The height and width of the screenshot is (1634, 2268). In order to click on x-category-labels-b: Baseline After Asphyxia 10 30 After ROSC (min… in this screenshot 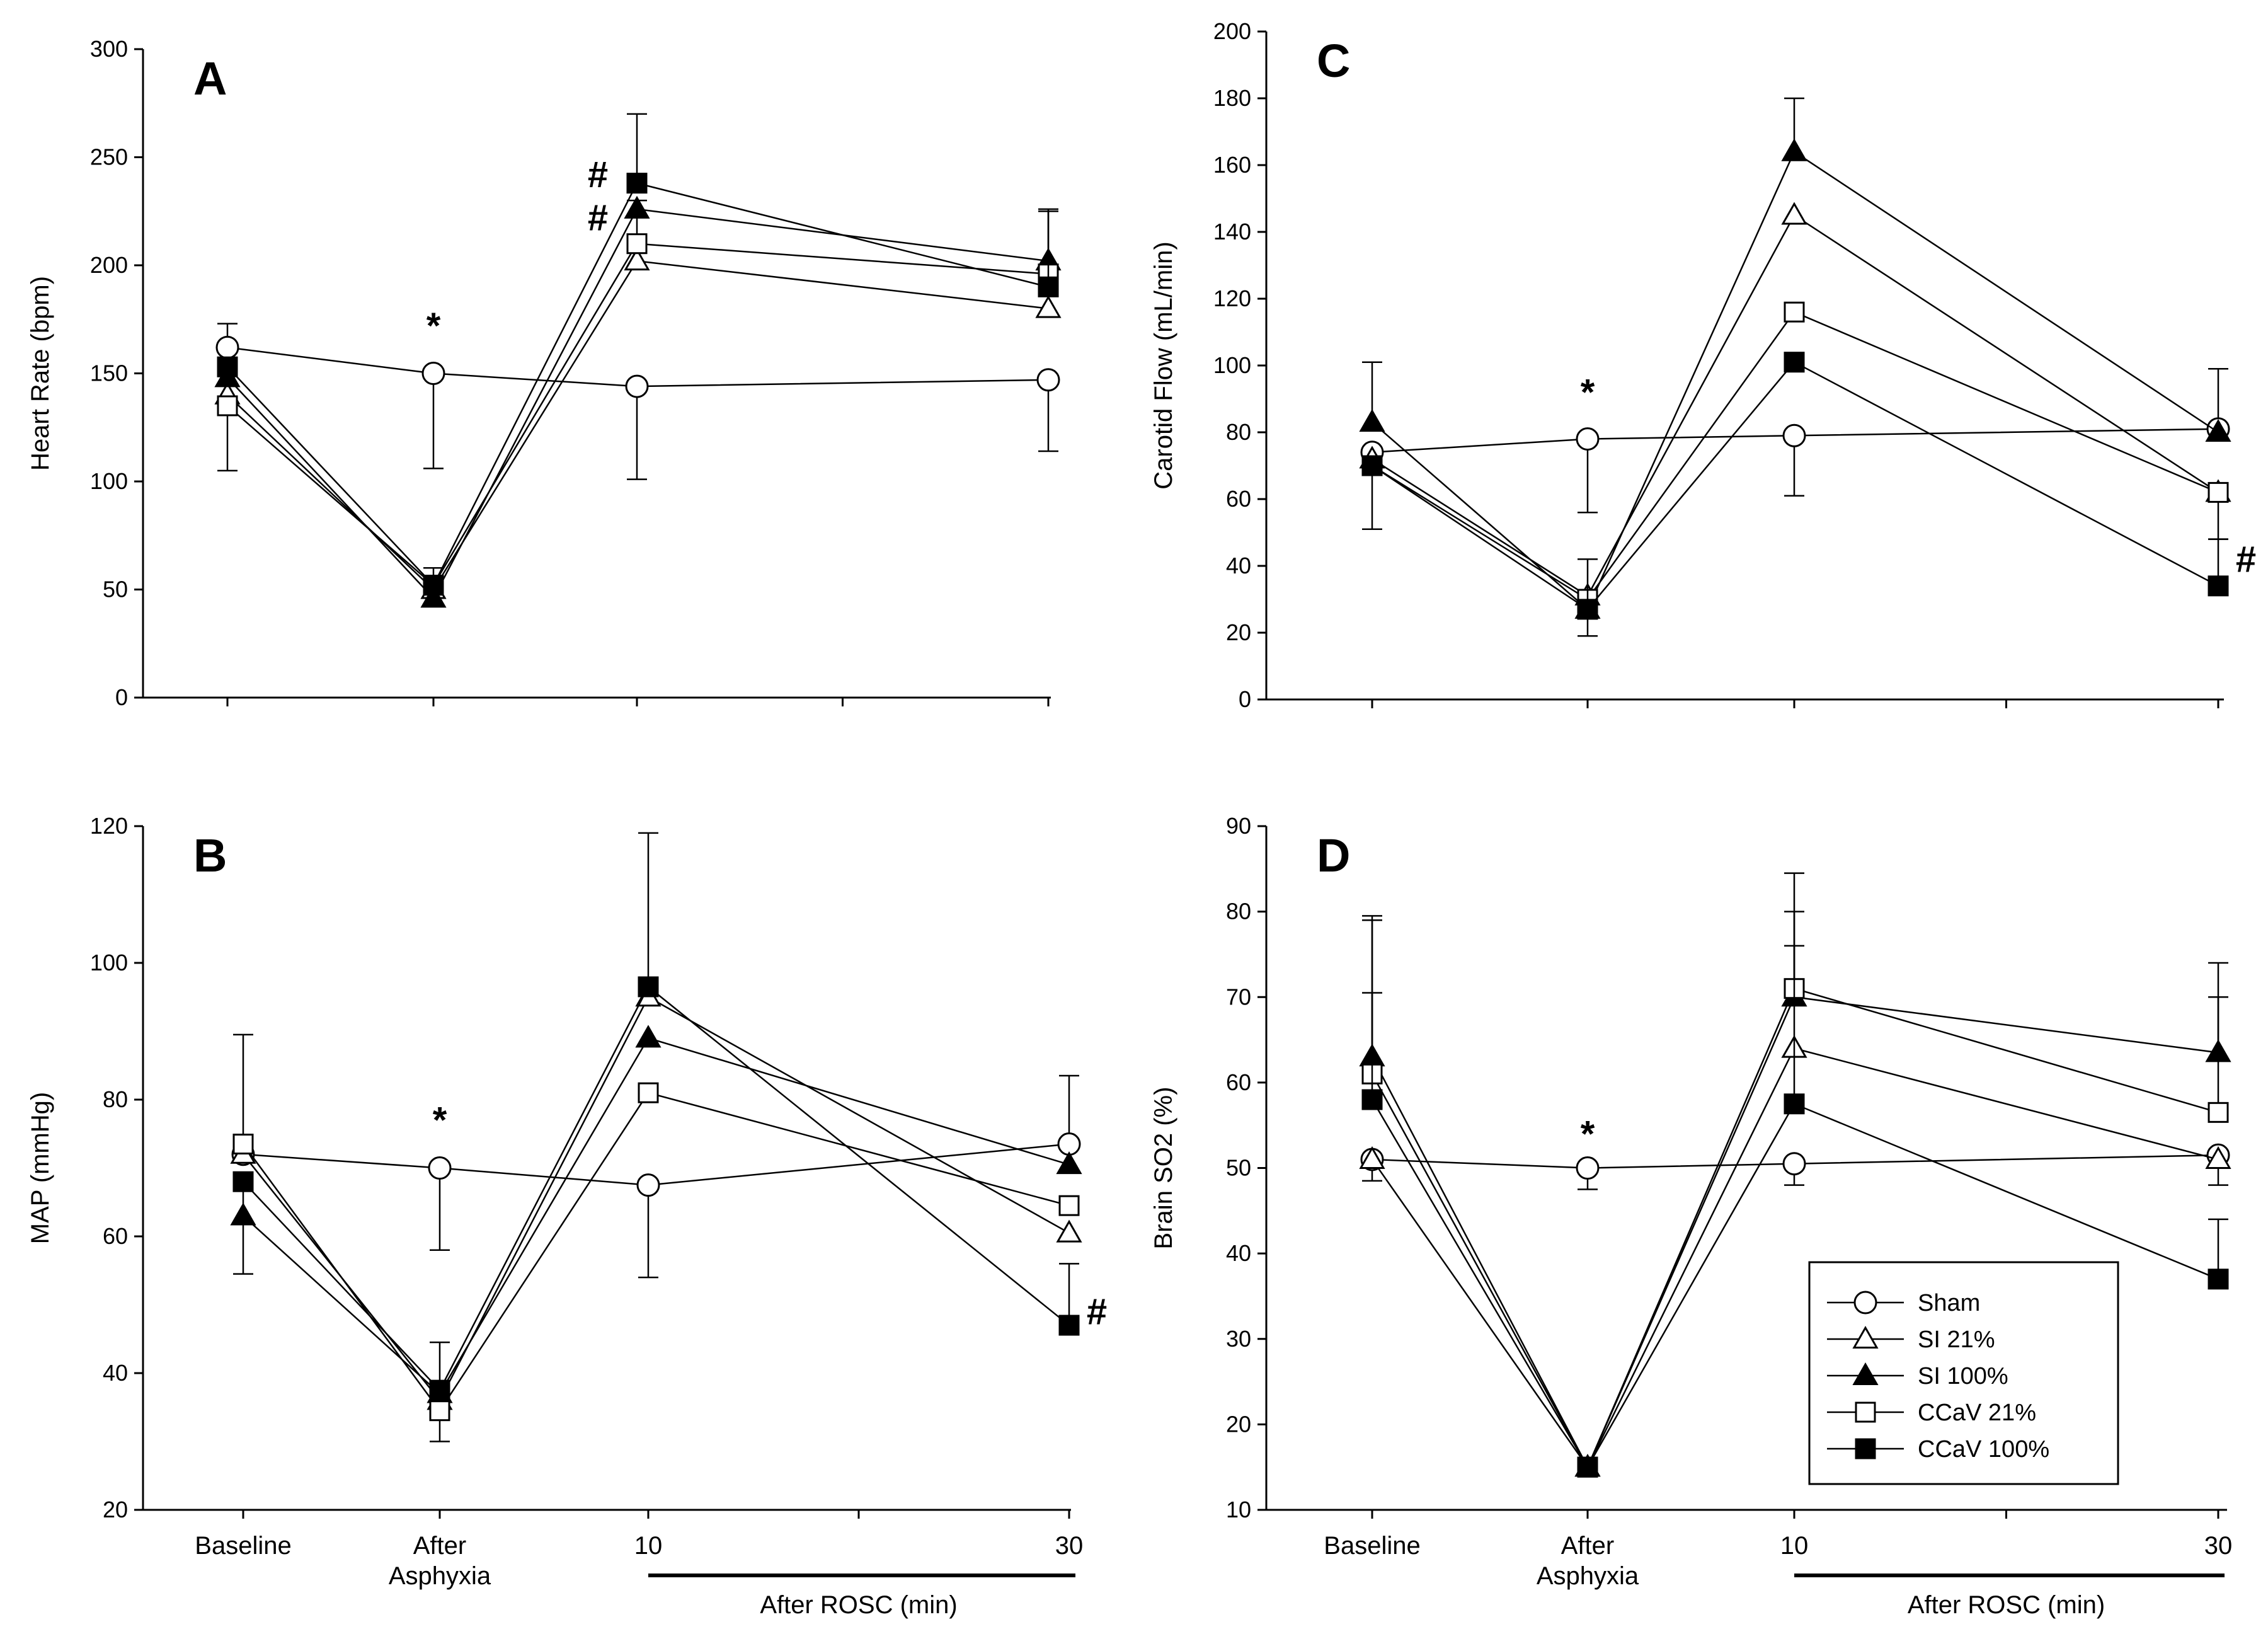, I will do `click(639, 1575)`.